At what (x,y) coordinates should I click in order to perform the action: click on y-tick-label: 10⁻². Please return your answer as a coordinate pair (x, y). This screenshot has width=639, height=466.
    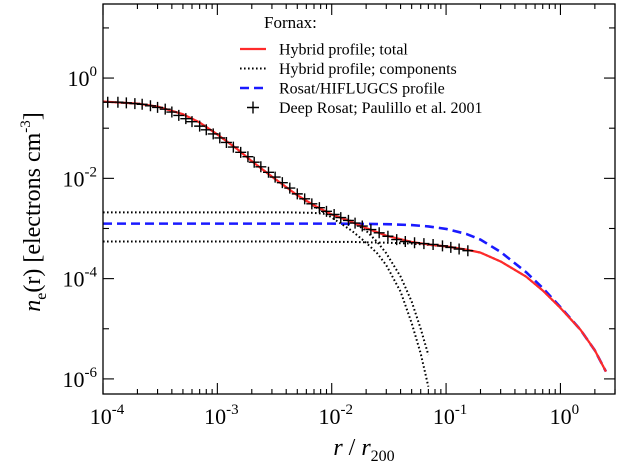
    Looking at the image, I should click on (80, 177).